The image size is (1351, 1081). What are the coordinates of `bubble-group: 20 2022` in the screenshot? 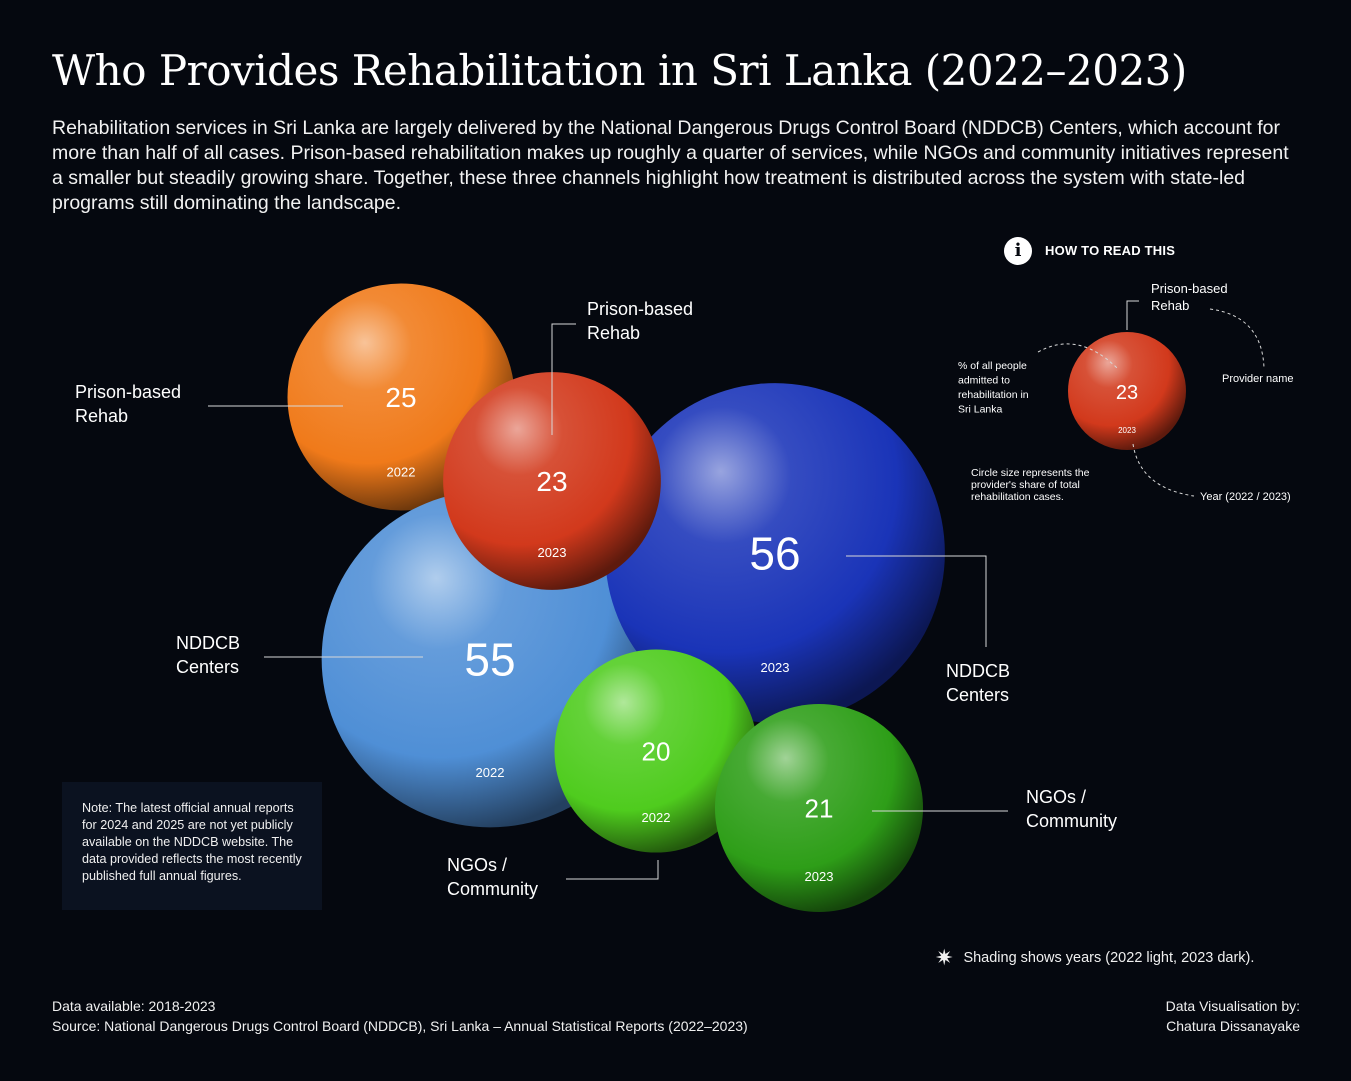 It's located at (656, 751).